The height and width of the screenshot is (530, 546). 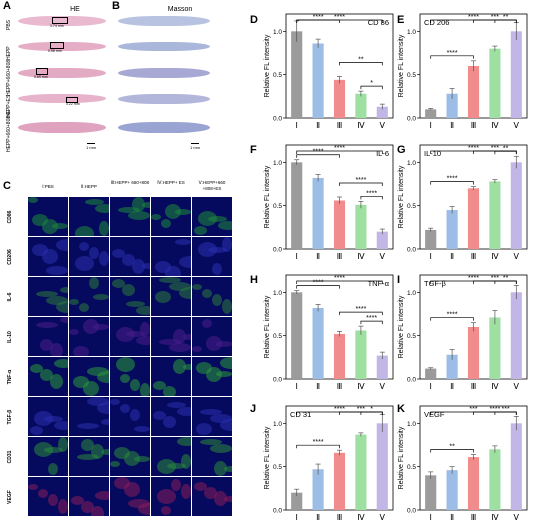 What do you see at coordinates (62, 46) in the screenshot?
I see `he-section-image` at bounding box center [62, 46].